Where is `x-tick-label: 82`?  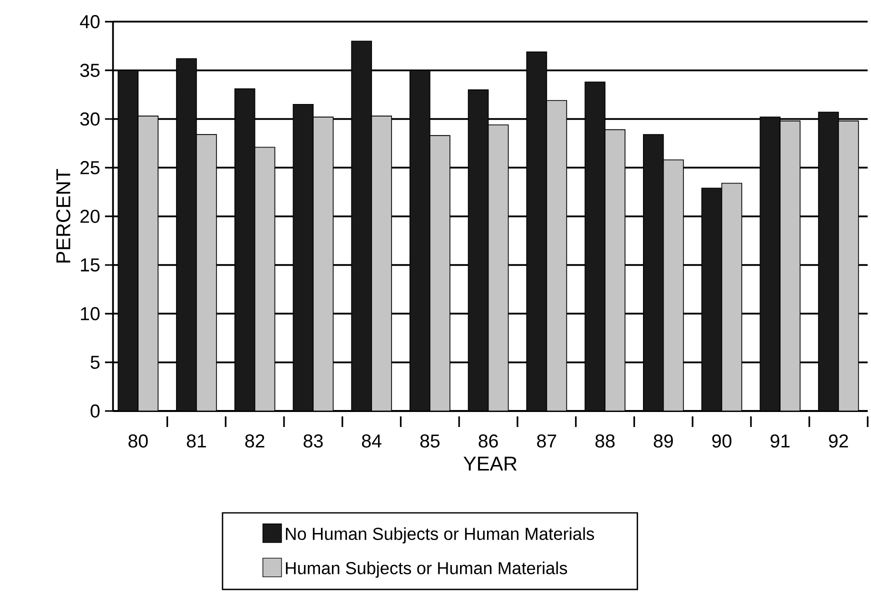 x-tick-label: 82 is located at coordinates (254, 441).